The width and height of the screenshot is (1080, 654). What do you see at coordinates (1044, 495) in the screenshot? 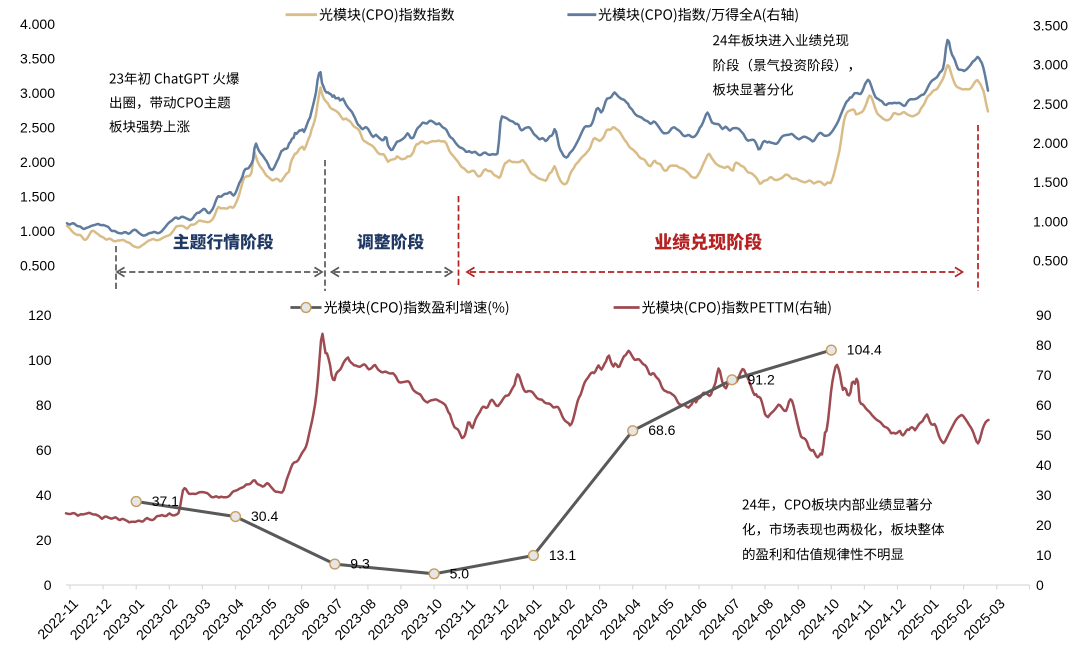
I see `svg-text: 30` at bounding box center [1044, 495].